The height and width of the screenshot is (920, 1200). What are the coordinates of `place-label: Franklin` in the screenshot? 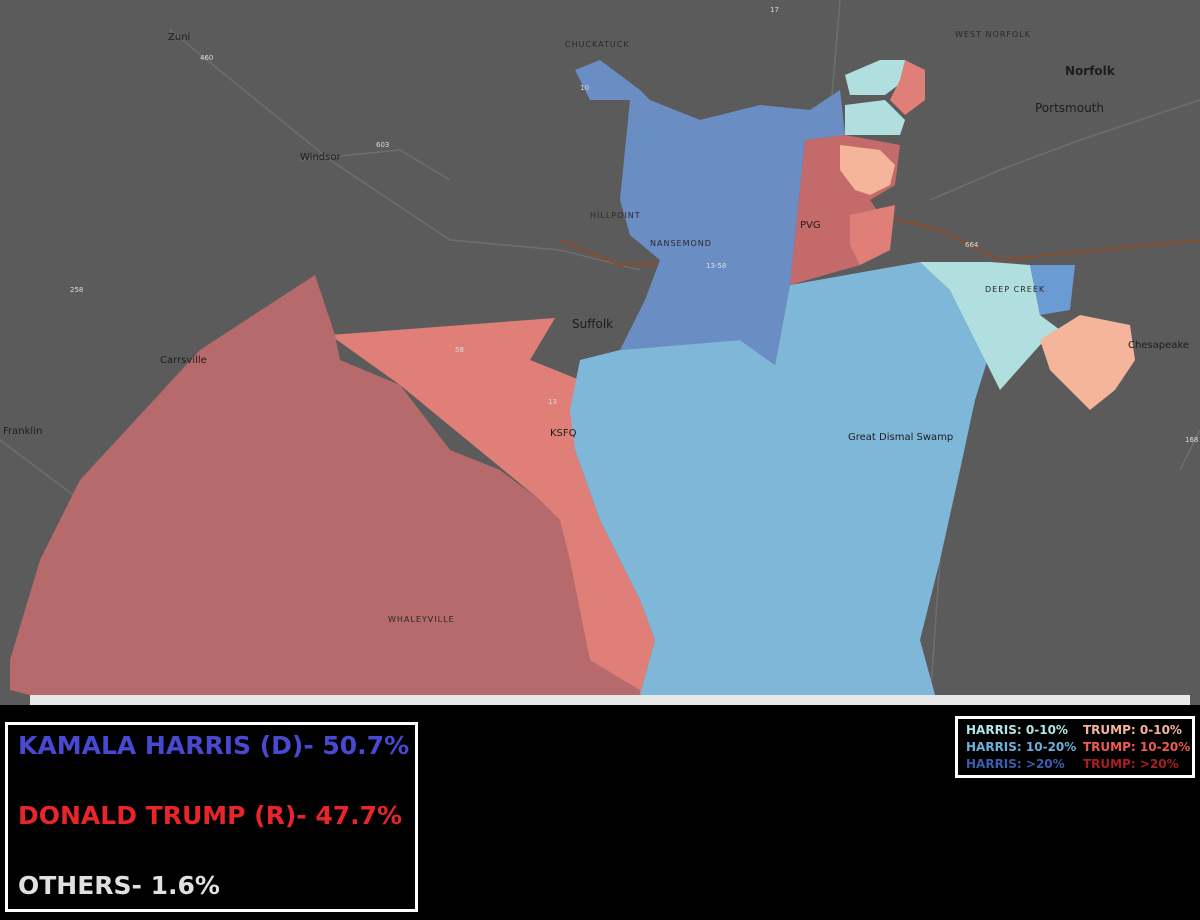 It's located at (22, 431).